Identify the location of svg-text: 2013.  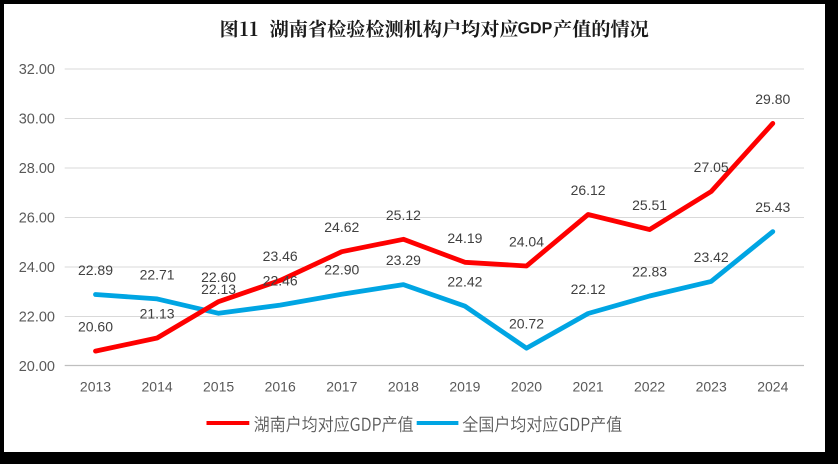
(95, 387).